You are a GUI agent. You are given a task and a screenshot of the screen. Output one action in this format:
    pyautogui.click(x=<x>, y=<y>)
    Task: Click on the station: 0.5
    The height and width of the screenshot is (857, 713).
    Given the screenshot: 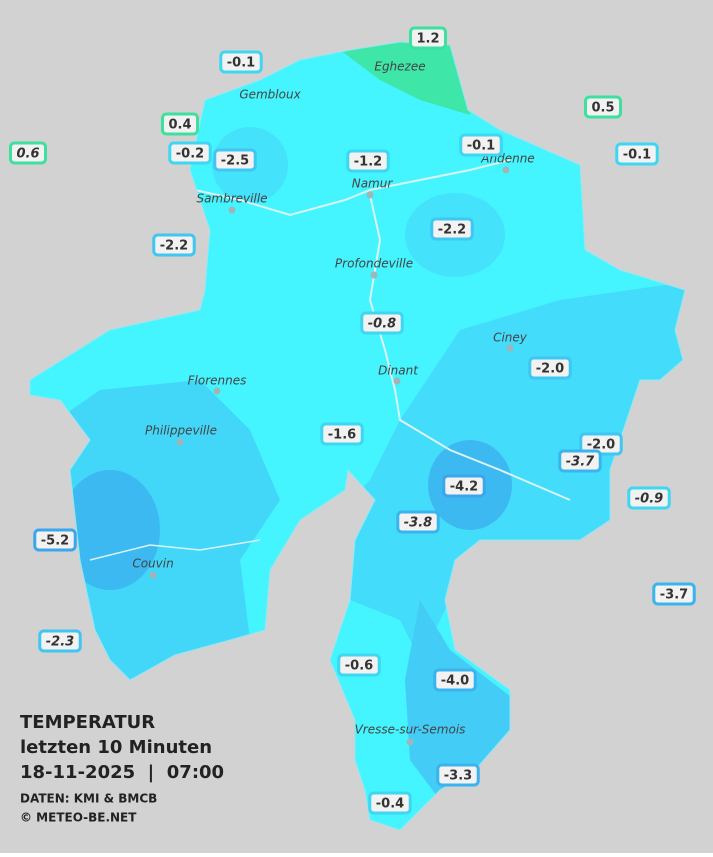 What is the action you would take?
    pyautogui.click(x=603, y=107)
    